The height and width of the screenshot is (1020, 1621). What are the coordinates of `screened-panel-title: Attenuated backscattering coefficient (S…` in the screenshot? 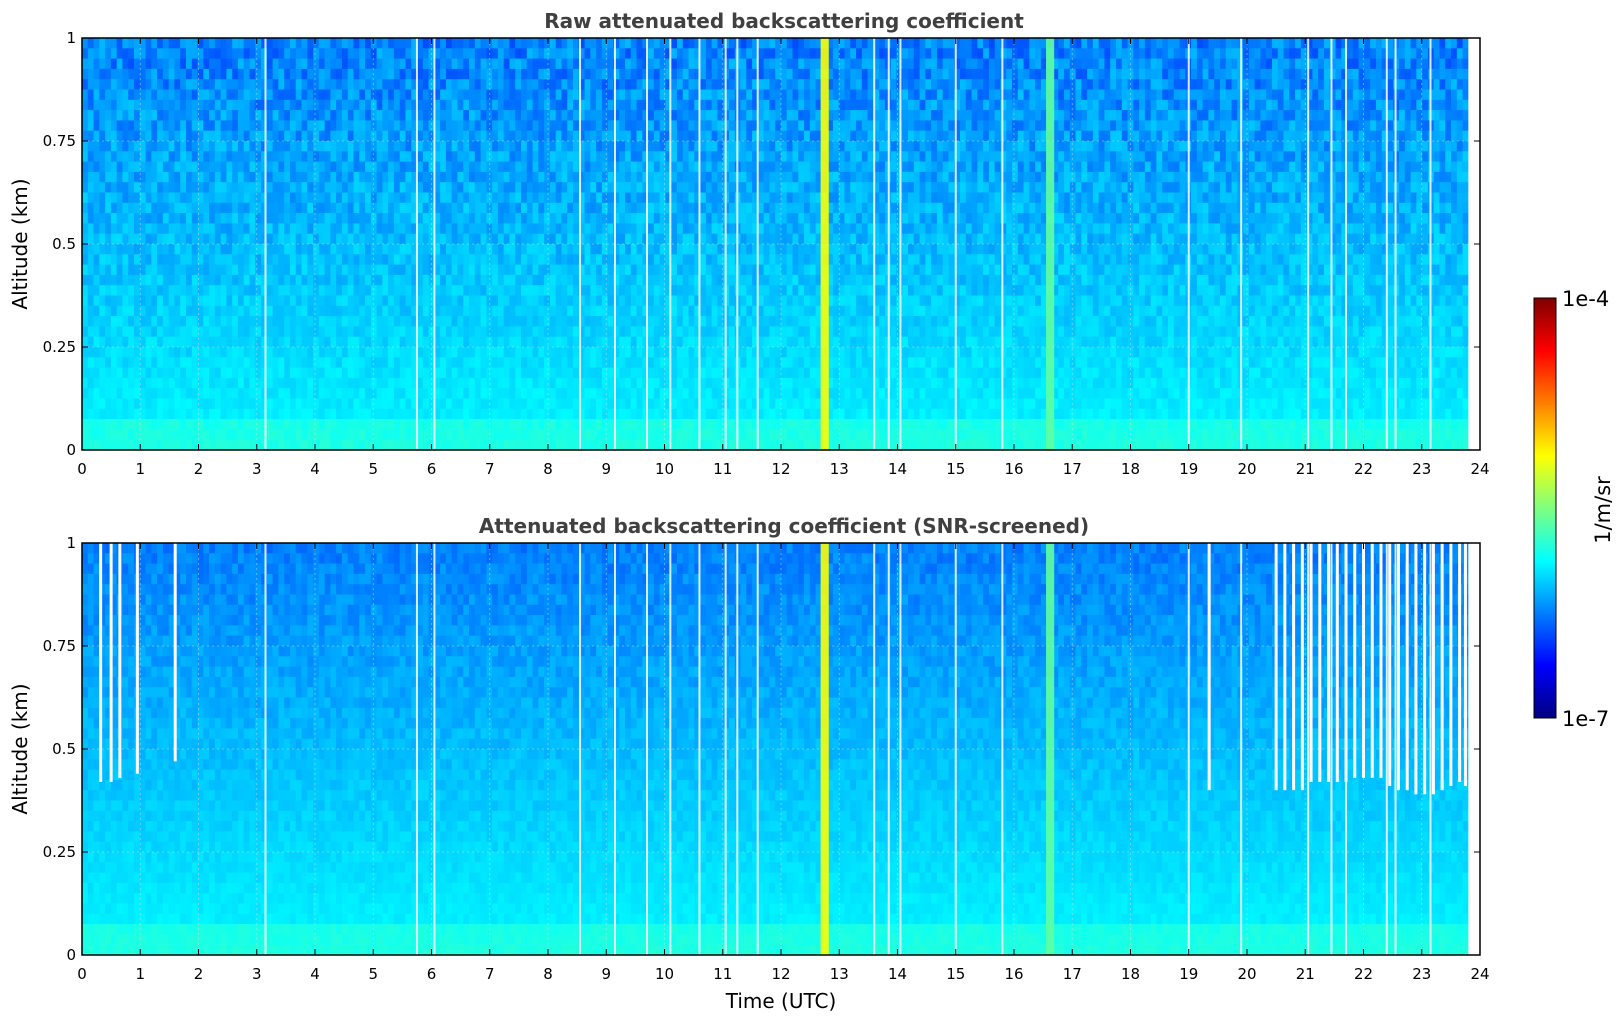 It's located at (784, 526).